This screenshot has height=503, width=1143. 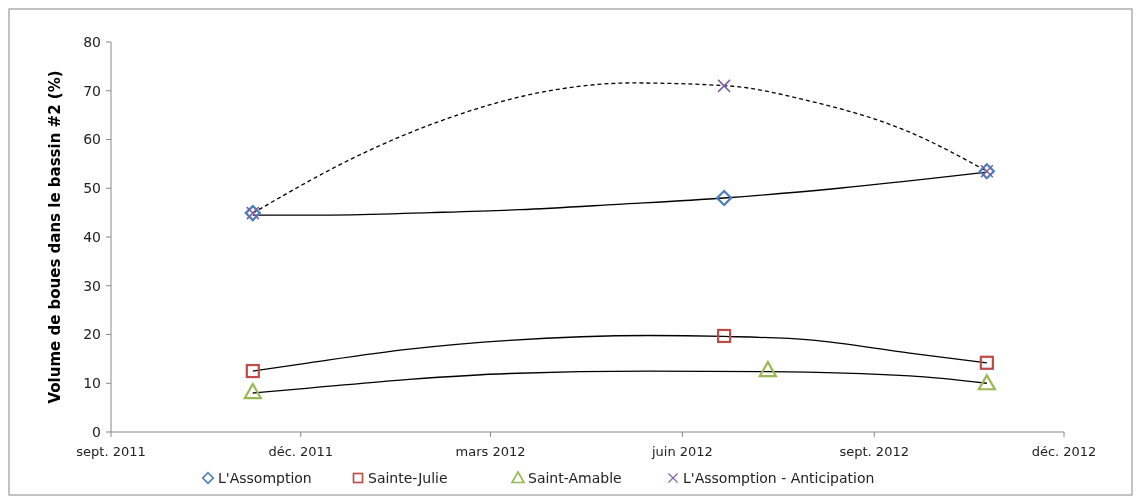 What do you see at coordinates (874, 451) in the screenshot?
I see `x-tick-label: sept. 2012` at bounding box center [874, 451].